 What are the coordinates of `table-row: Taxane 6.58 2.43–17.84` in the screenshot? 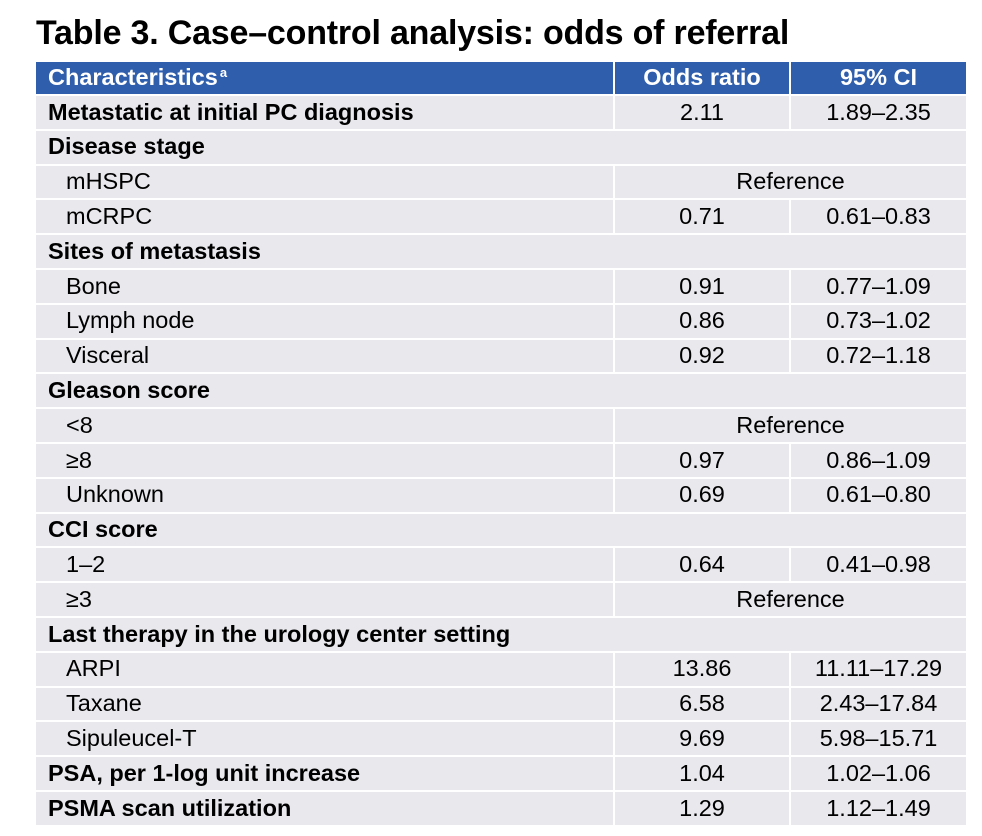 It's located at (501, 704).